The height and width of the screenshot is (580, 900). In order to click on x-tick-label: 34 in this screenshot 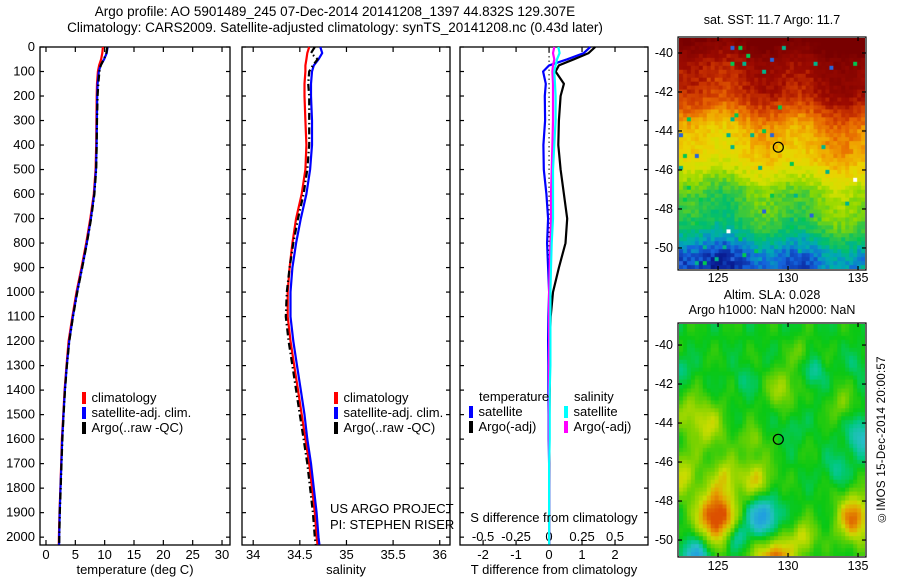, I will do `click(253, 554)`.